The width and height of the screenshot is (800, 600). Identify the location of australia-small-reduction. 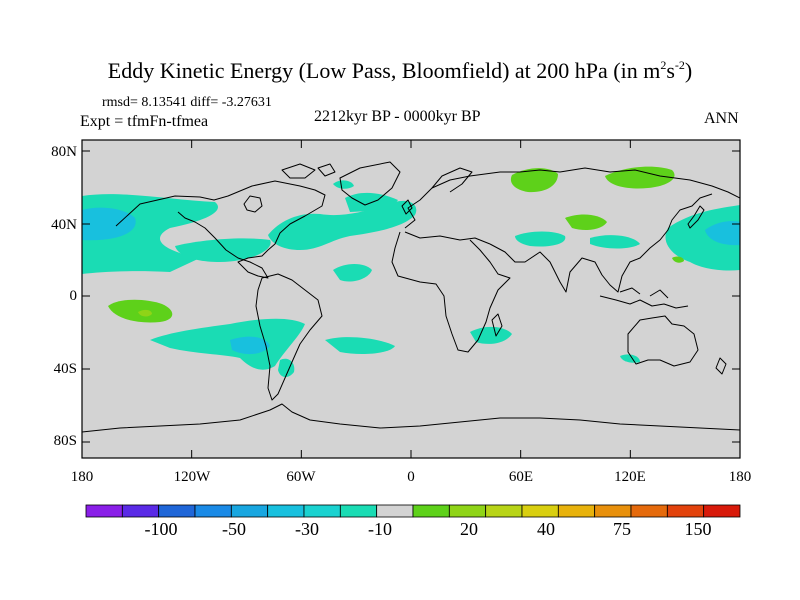
(630, 358).